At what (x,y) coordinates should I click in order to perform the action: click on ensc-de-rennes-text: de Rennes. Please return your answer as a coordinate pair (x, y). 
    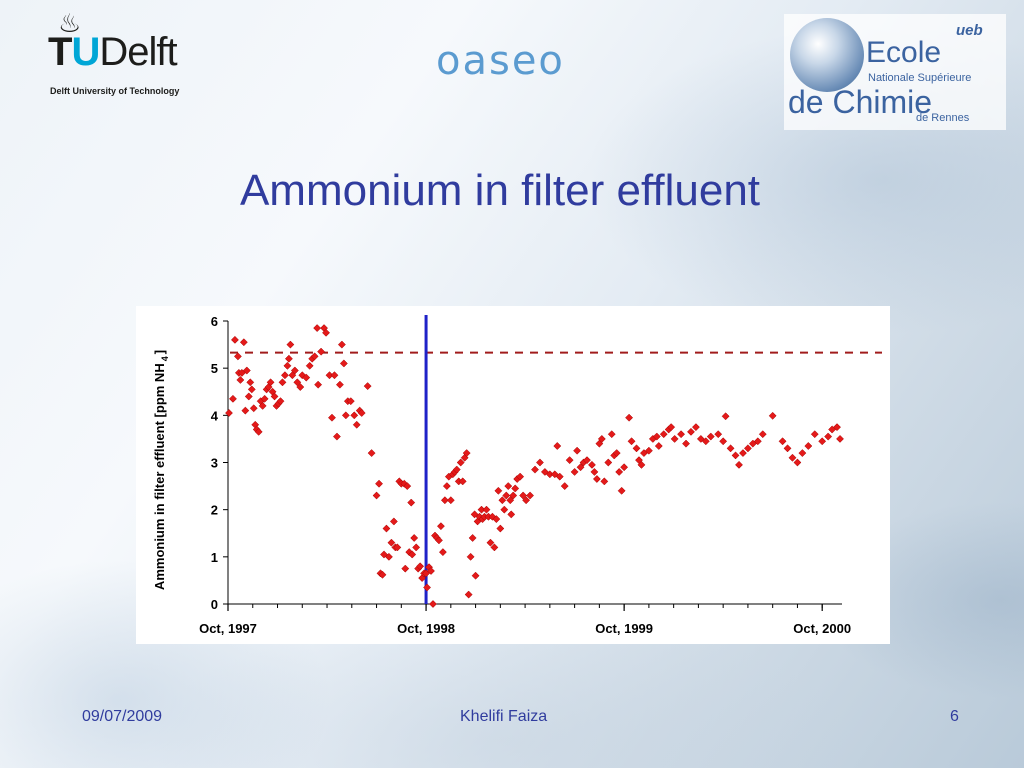
    Looking at the image, I should click on (943, 118).